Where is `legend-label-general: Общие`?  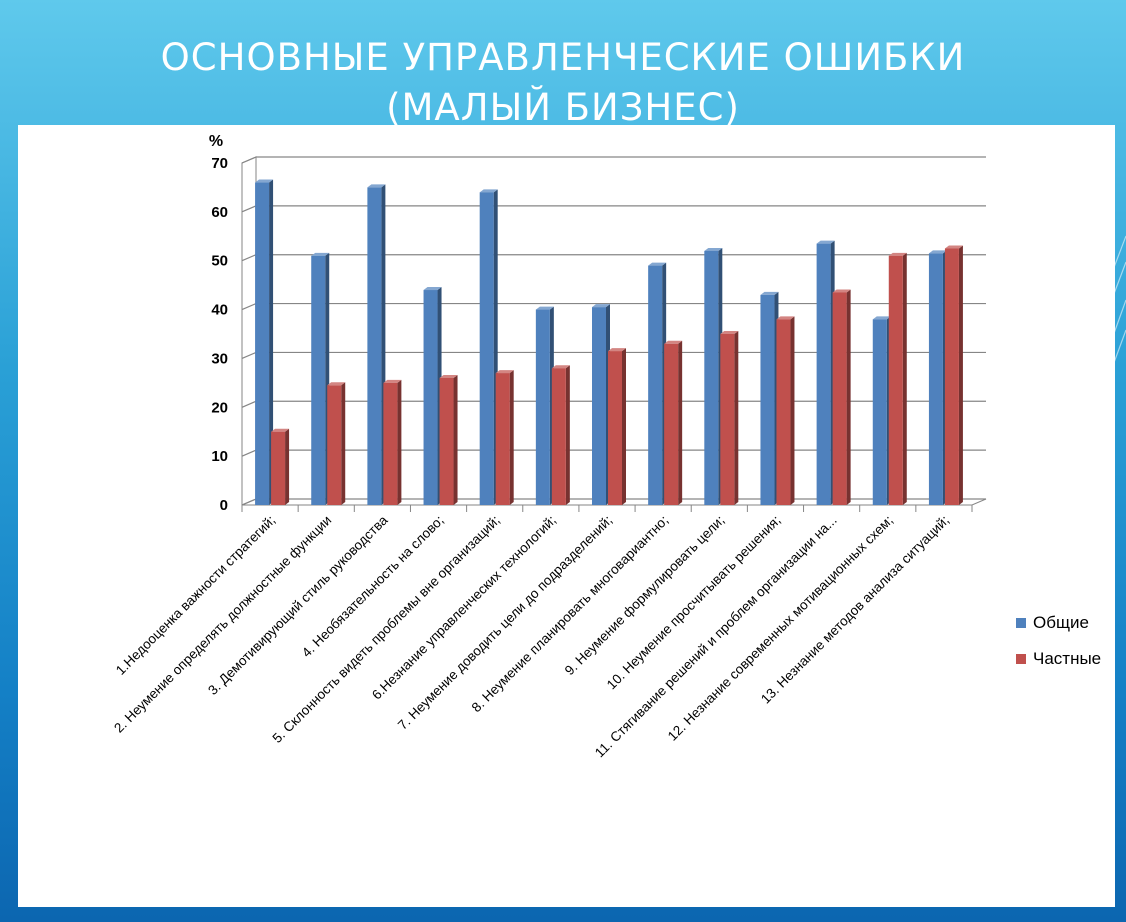
legend-label-general: Общие is located at coordinates (1061, 622).